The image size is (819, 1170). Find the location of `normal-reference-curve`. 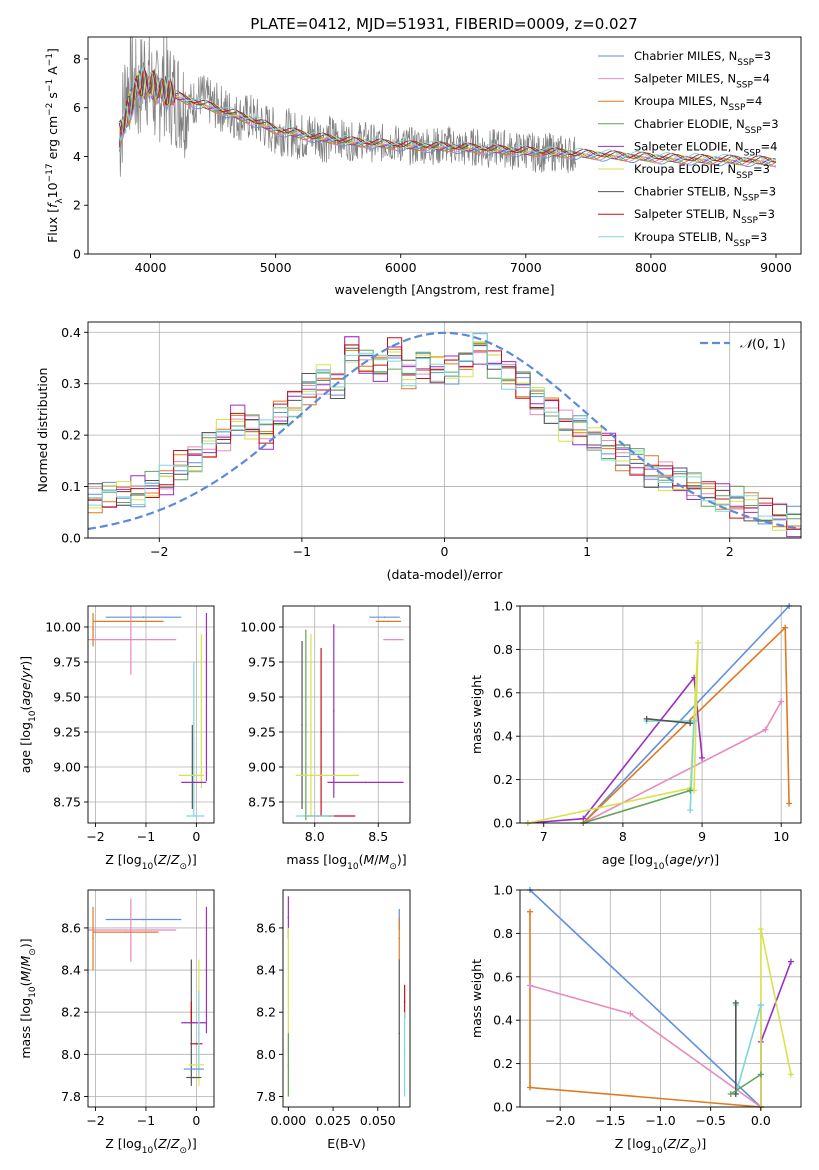

normal-reference-curve is located at coordinates (444, 431).